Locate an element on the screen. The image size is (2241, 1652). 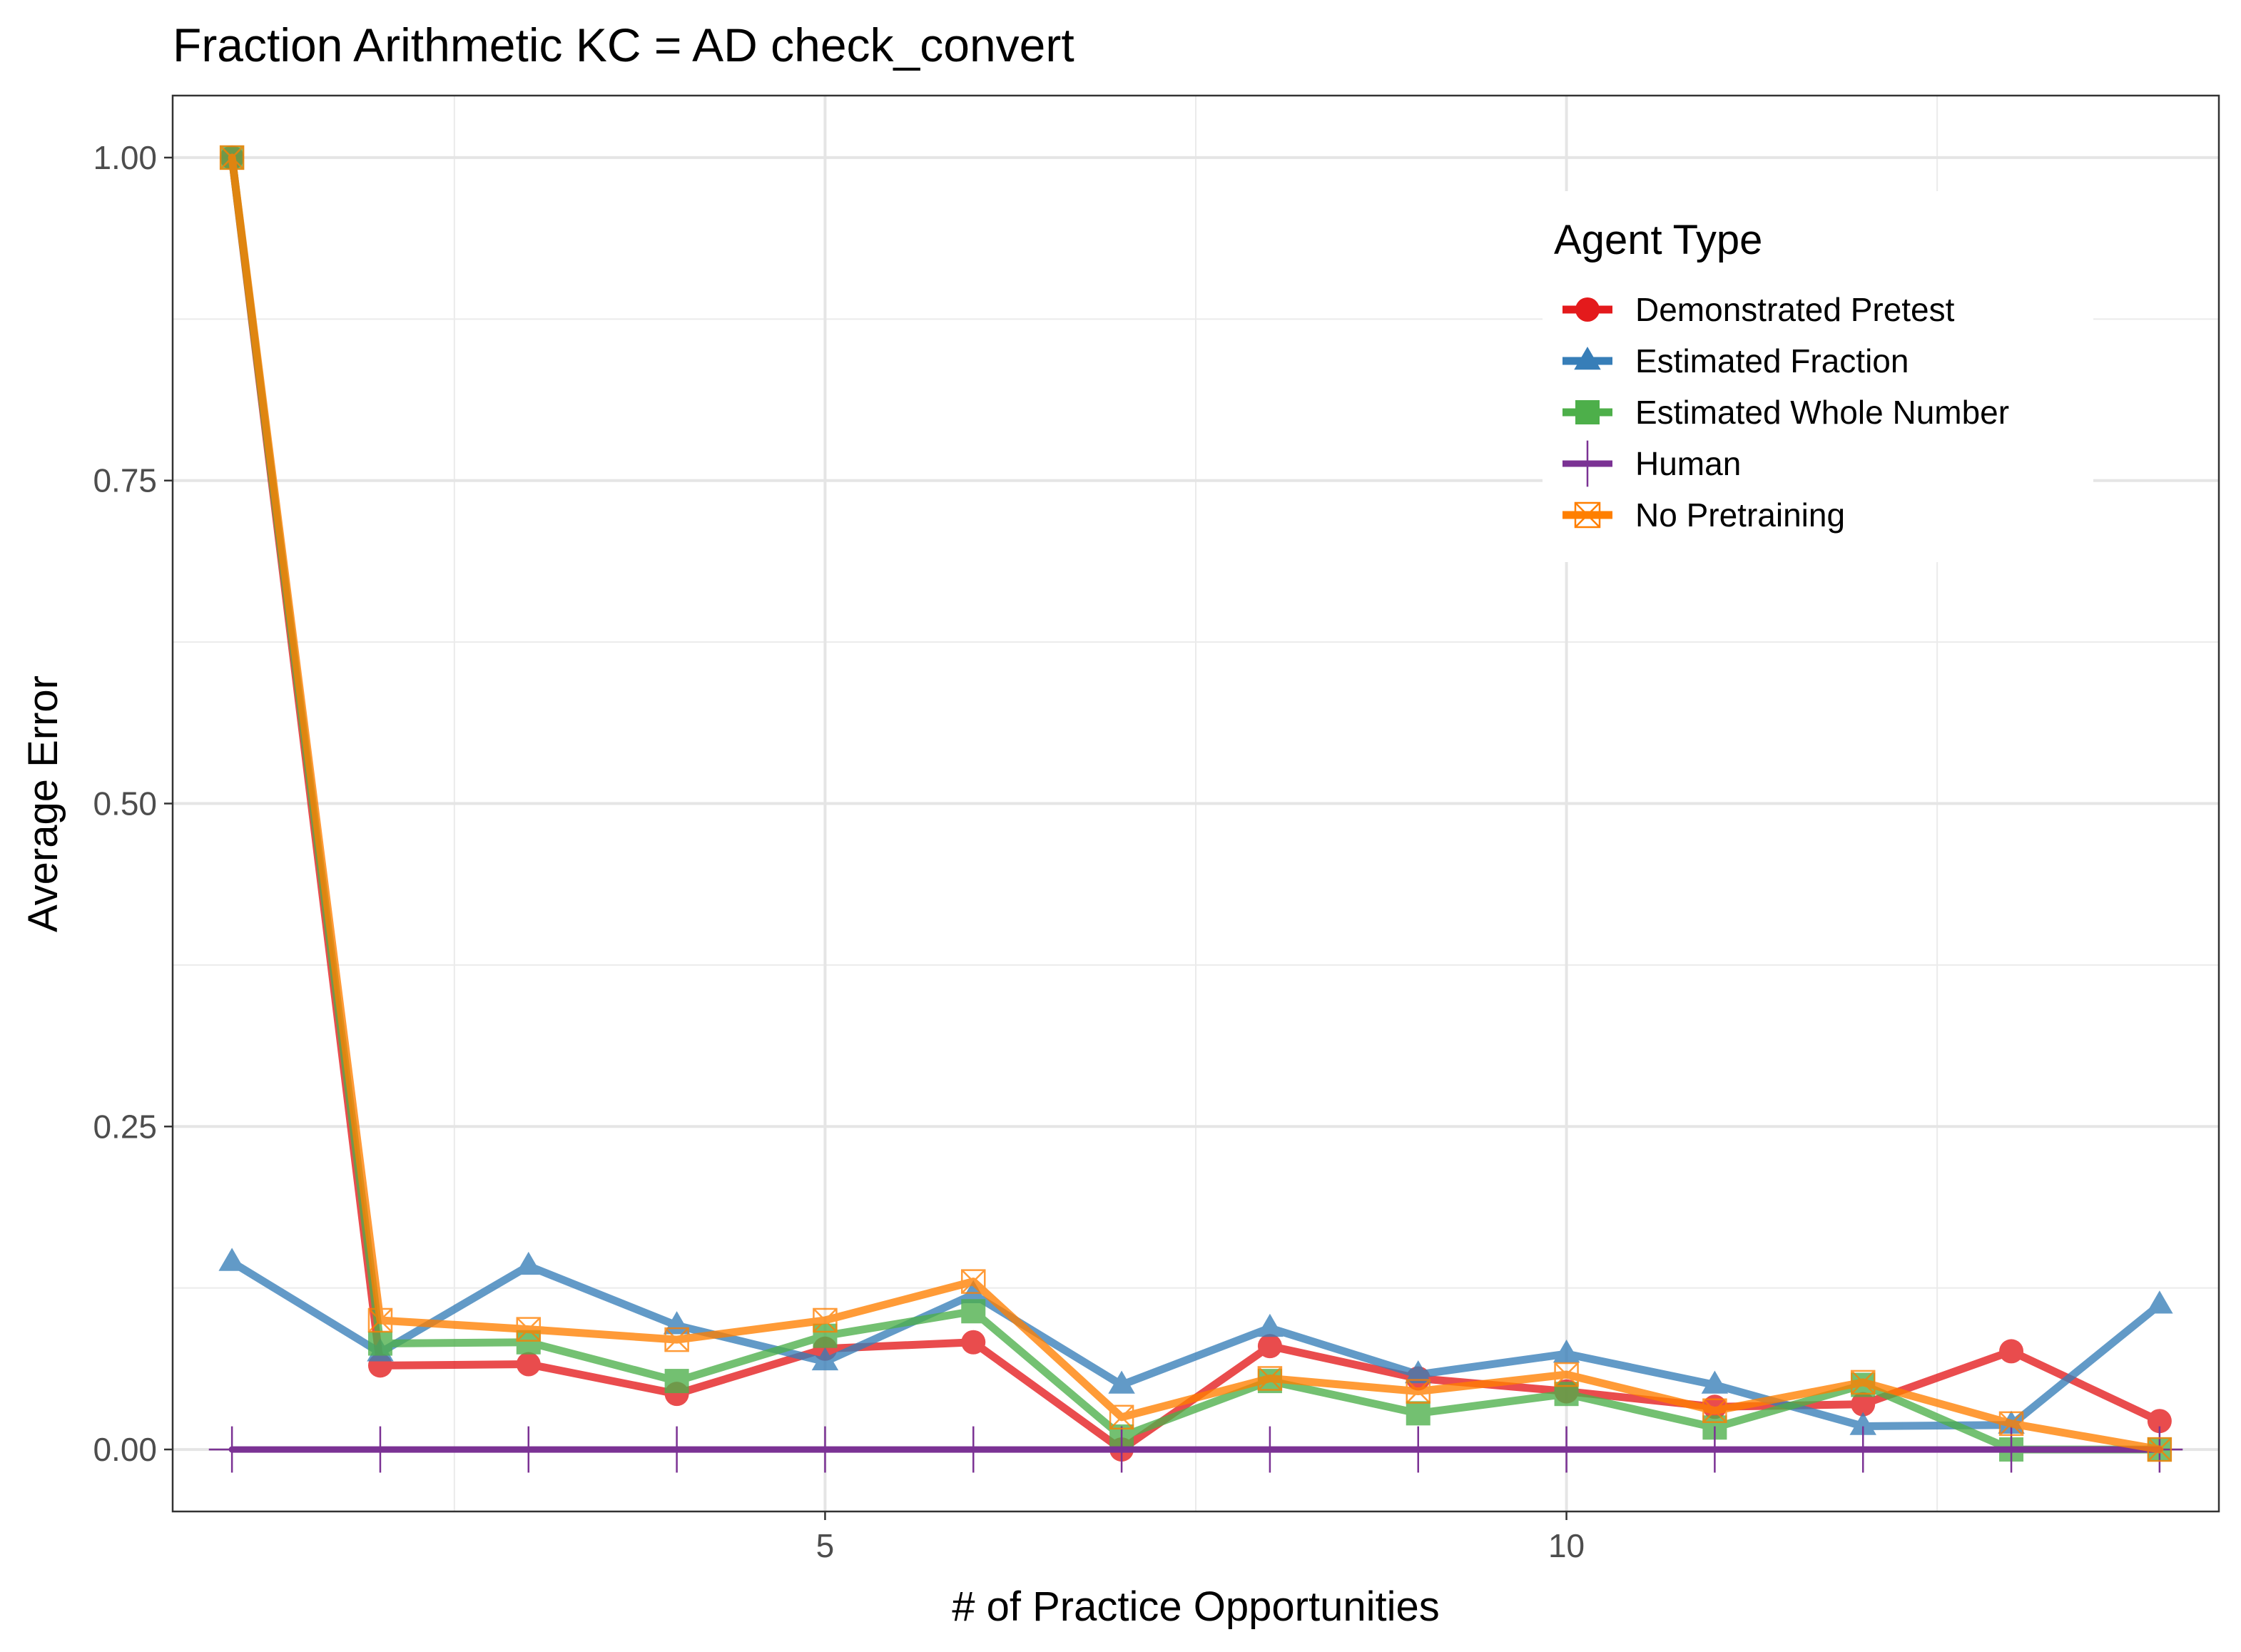
y-tick-label: 0.50 is located at coordinates (125, 803).